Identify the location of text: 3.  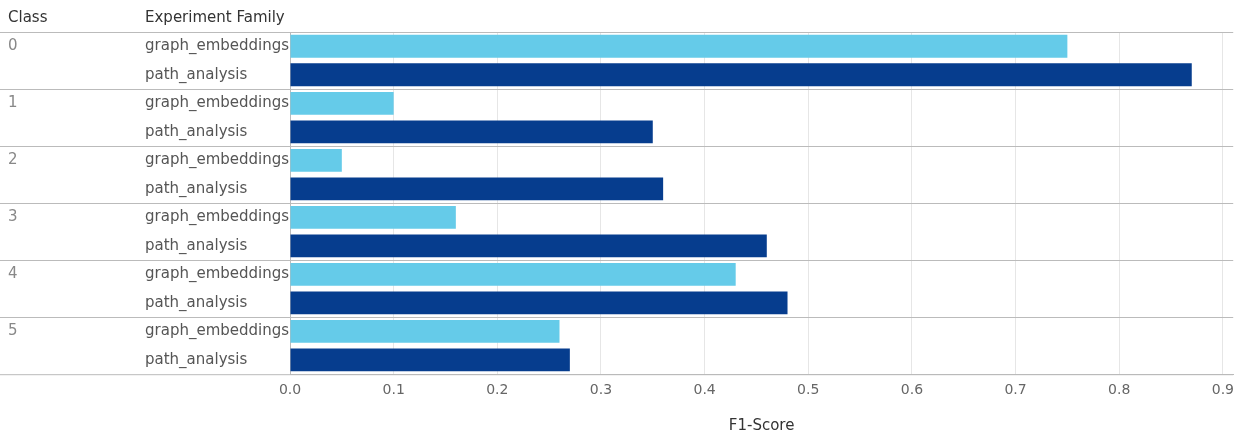
(13, 216).